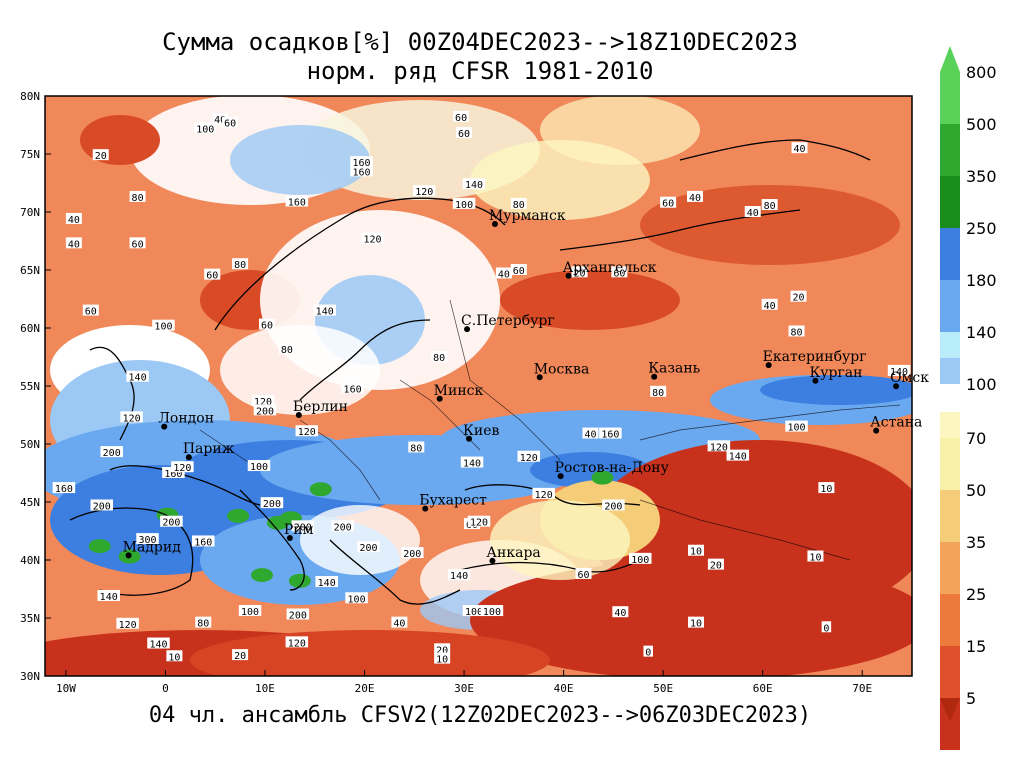 The width and height of the screenshot is (1024, 768). Describe the element at coordinates (976, 594) in the screenshot. I see `colorbar-tick-label: 25` at that location.